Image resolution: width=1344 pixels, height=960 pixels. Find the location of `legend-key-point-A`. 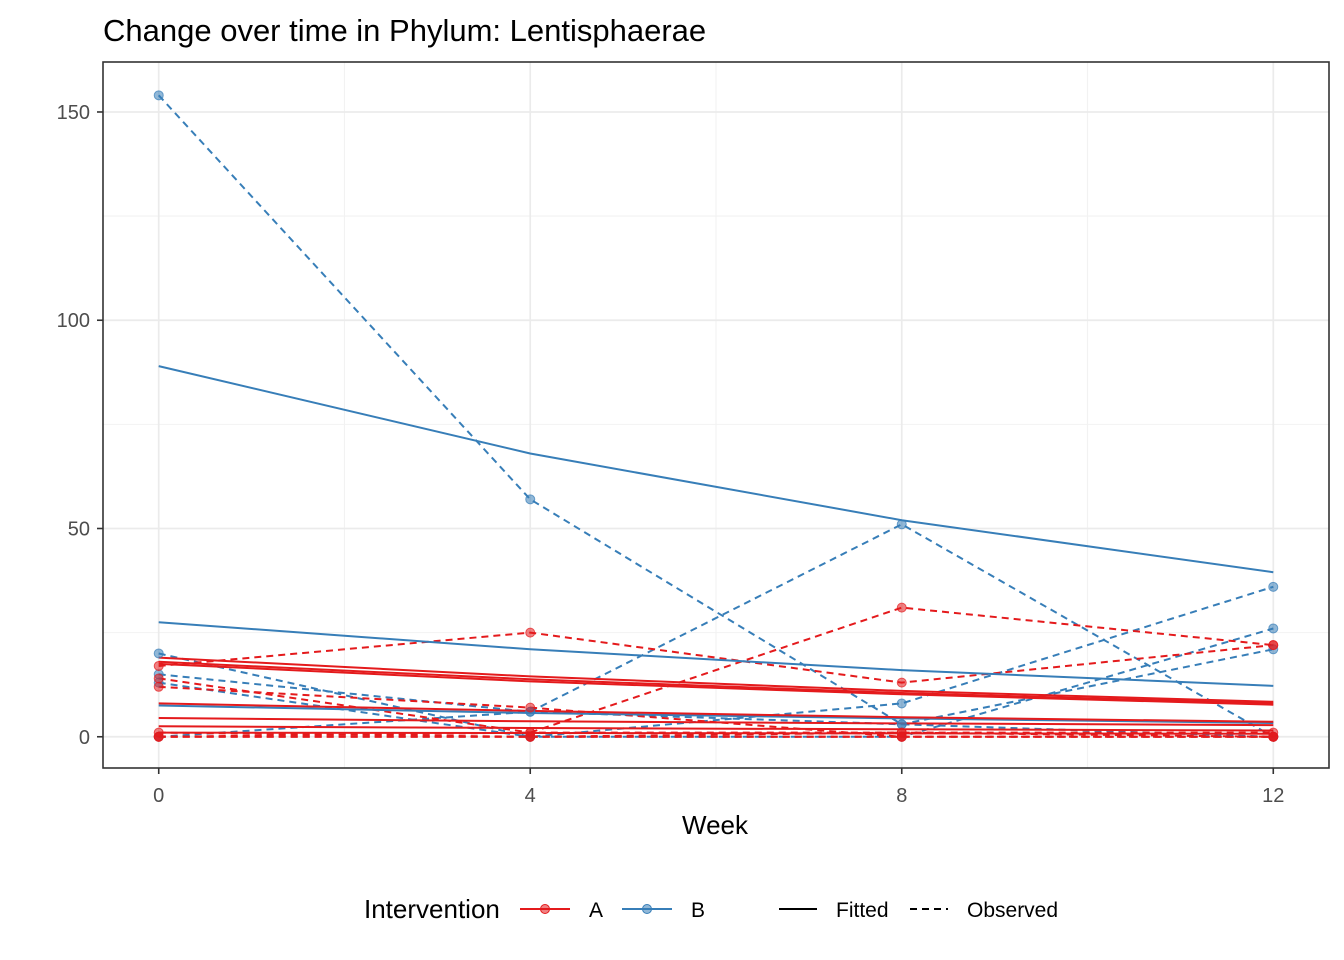

legend-key-point-A is located at coordinates (545, 909).